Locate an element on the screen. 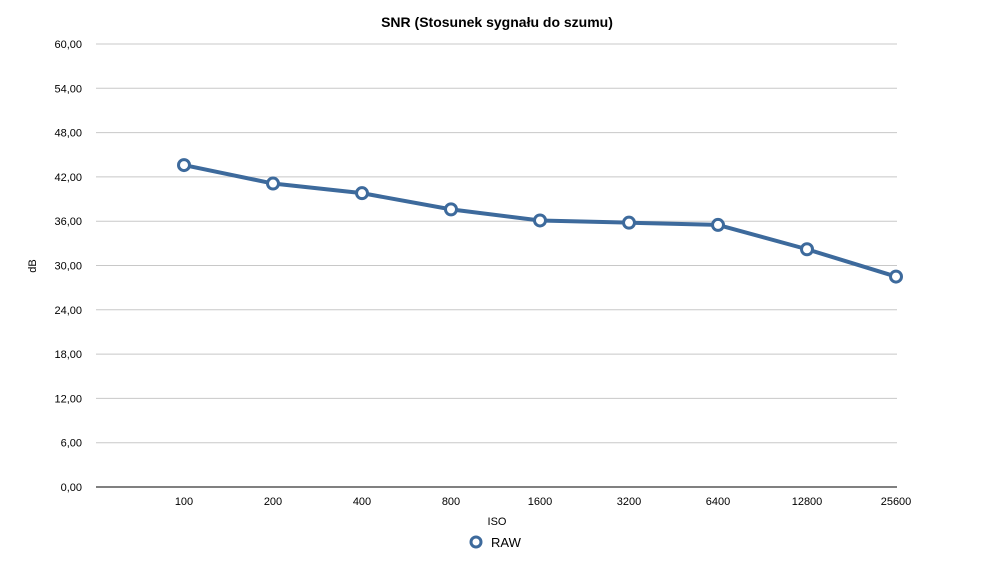 This screenshot has height=568, width=999. y-tick-label: 36,00 is located at coordinates (68, 222).